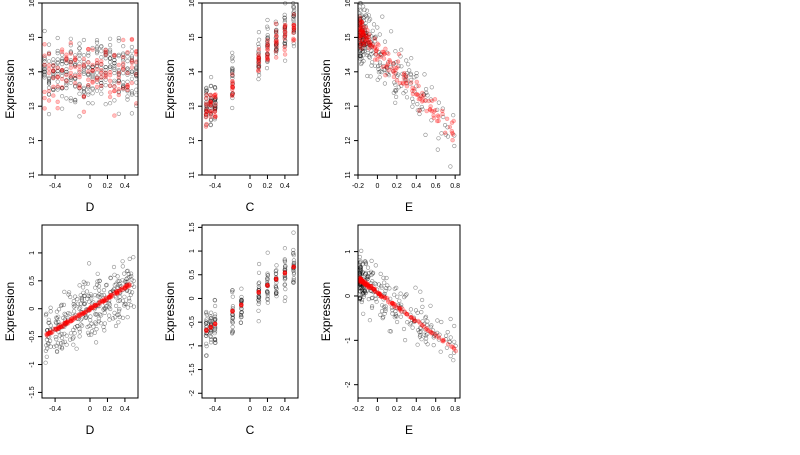 The height and width of the screenshot is (455, 800). Describe the element at coordinates (32, 281) in the screenshot. I see `y-tick-label: 0.5` at that location.